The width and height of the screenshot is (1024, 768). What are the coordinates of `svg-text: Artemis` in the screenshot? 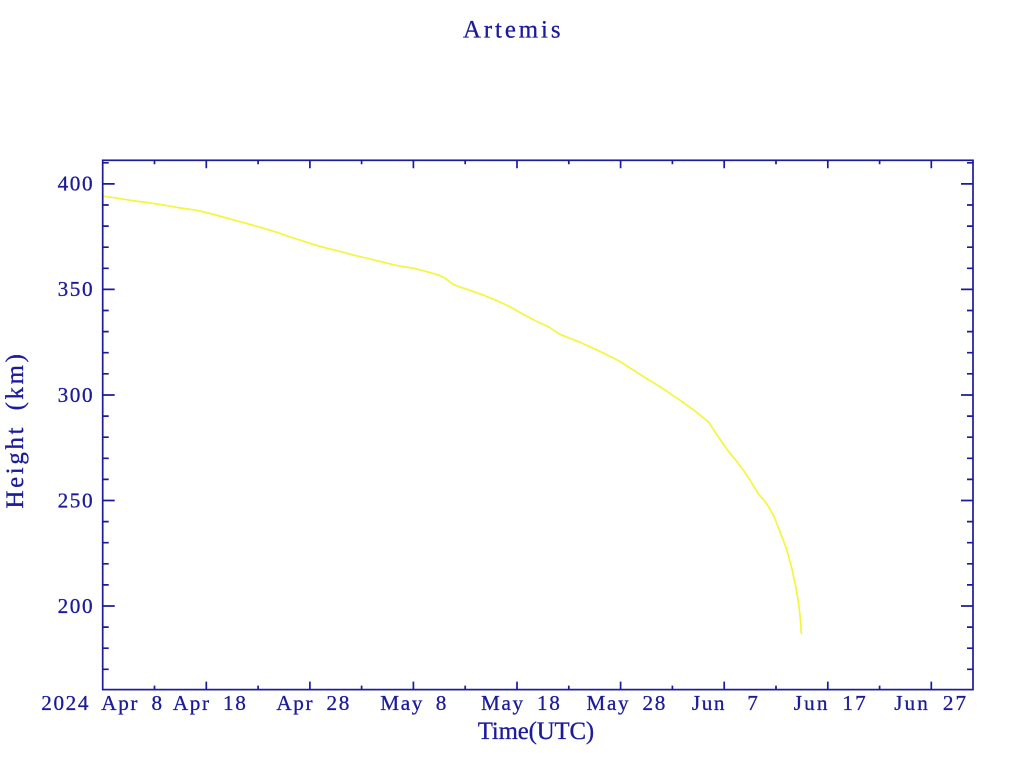 It's located at (513, 30).